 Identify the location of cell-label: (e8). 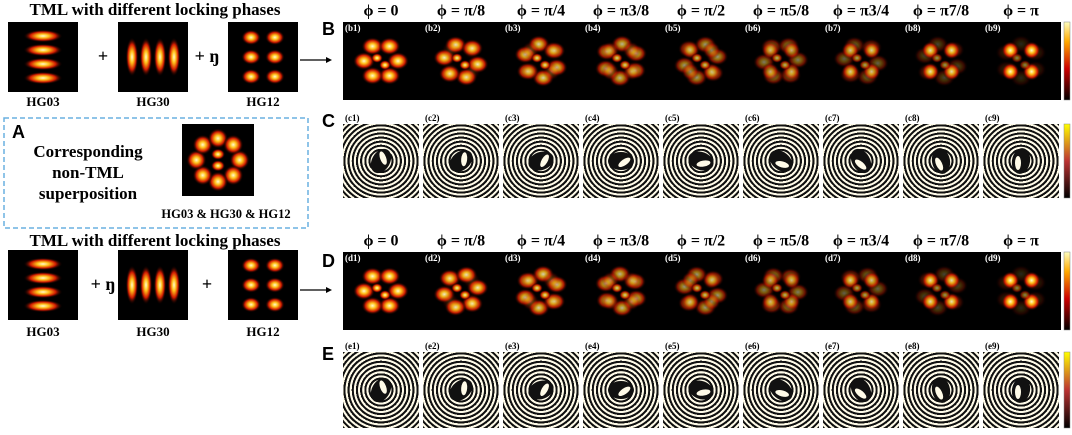
(912, 346).